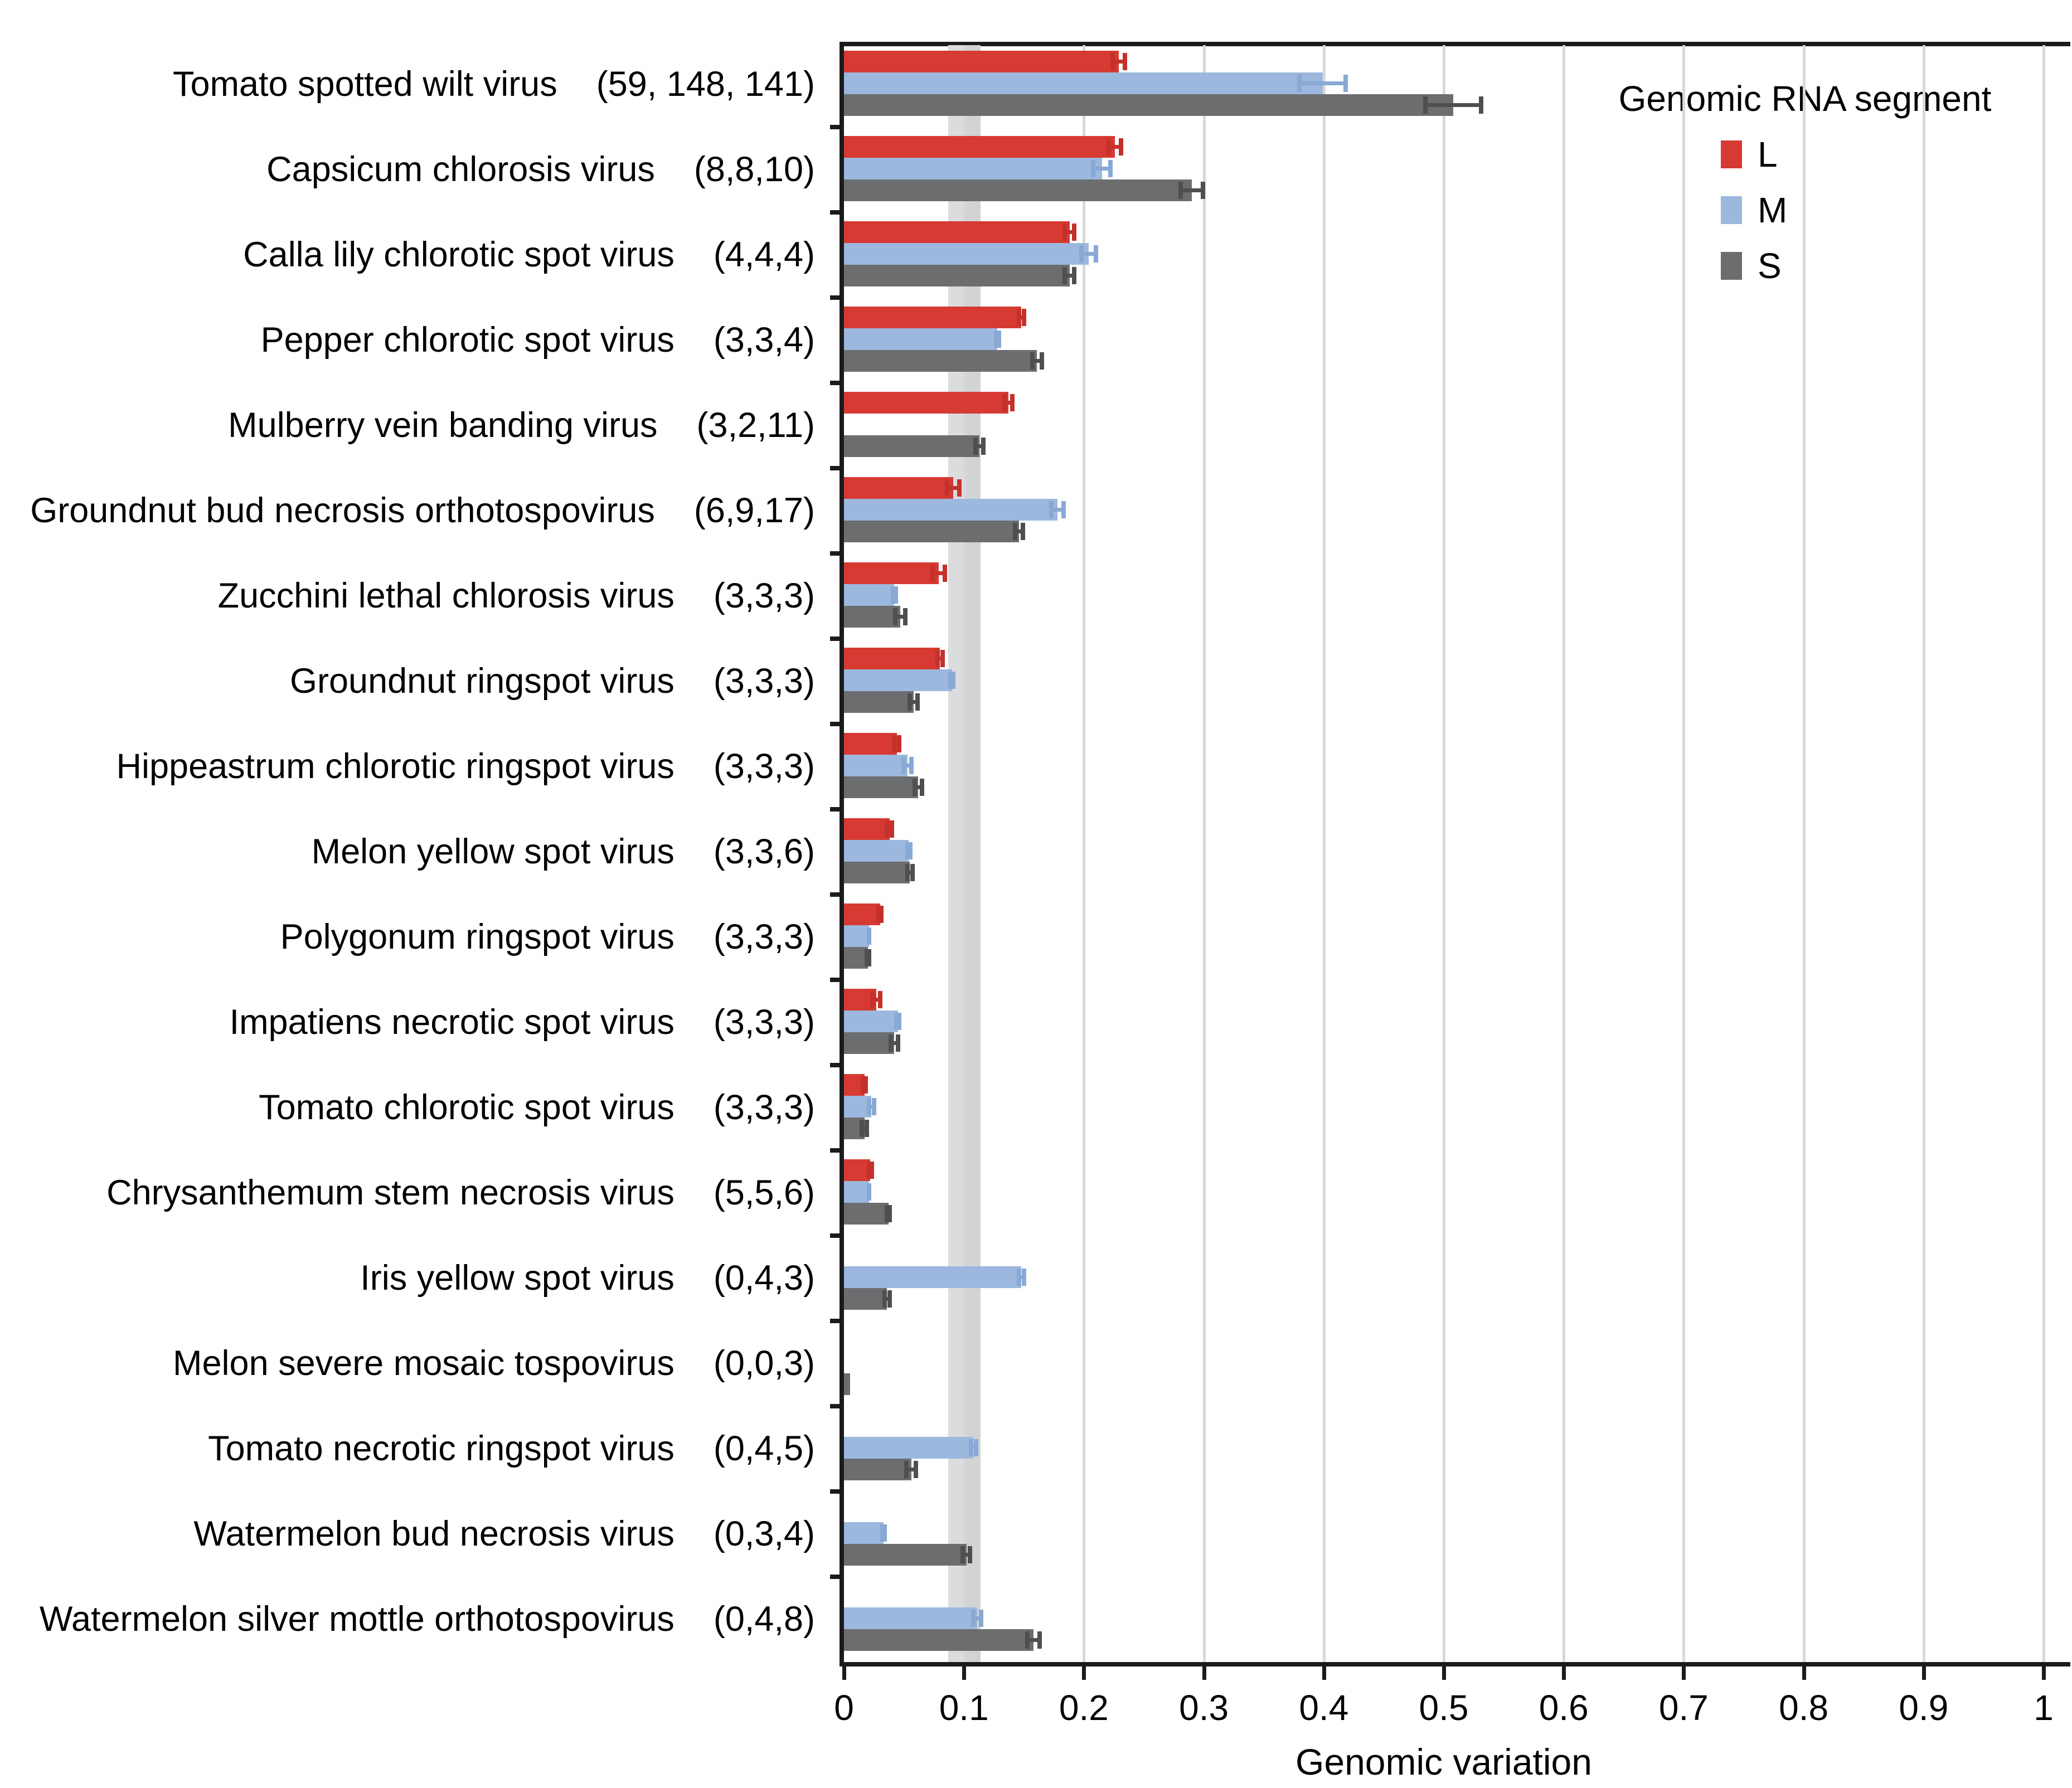 The width and height of the screenshot is (2072, 1788). Describe the element at coordinates (964, 1708) in the screenshot. I see `x-tick-label: 0.1` at that location.